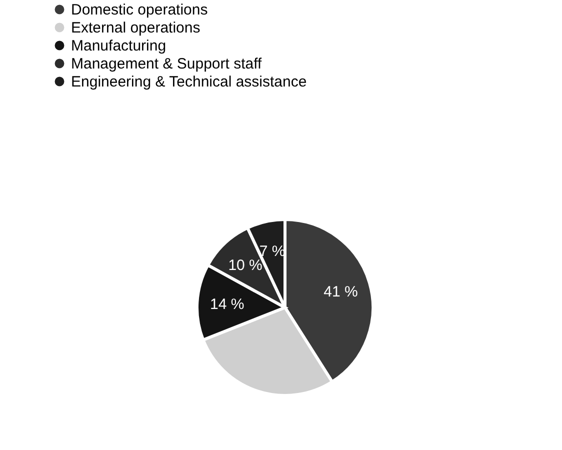  What do you see at coordinates (135, 28) in the screenshot?
I see `legend-label: External operations` at bounding box center [135, 28].